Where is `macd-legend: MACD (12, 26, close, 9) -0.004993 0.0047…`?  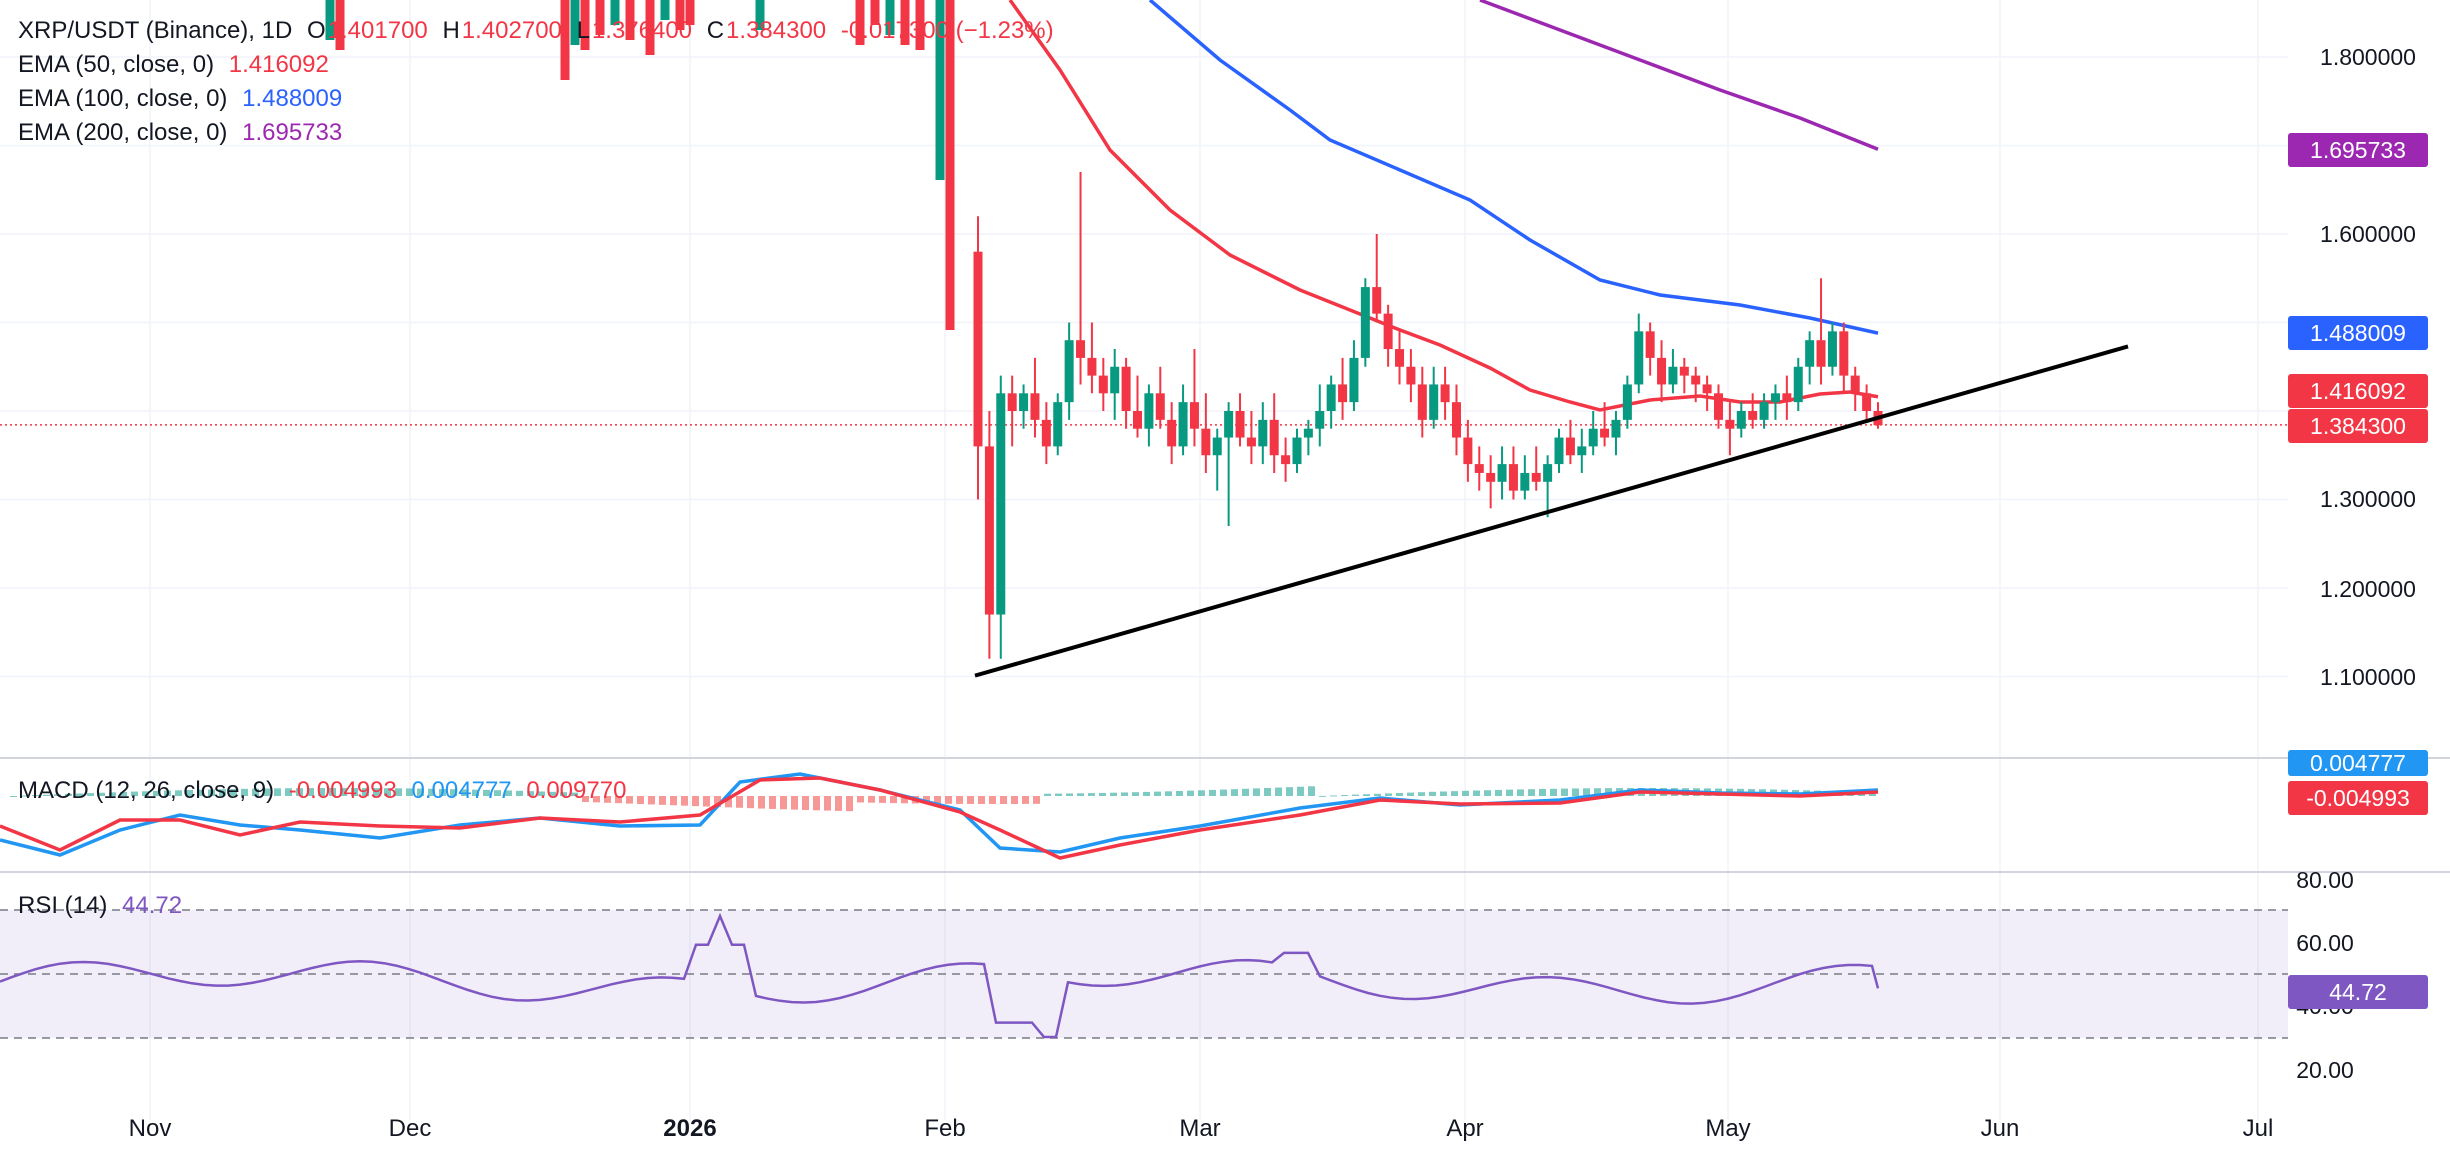
macd-legend: MACD (12, 26, close, 9) -0.004993 0.0047… is located at coordinates (326, 791).